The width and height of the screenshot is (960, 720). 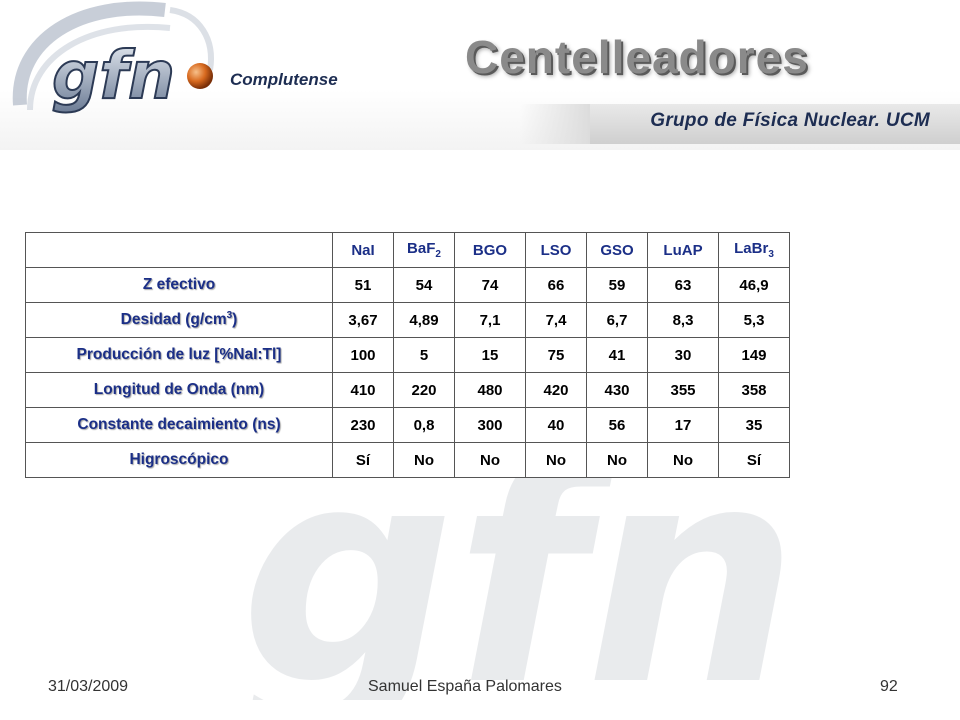 I want to click on svg-text: gfn, so click(x=113, y=75).